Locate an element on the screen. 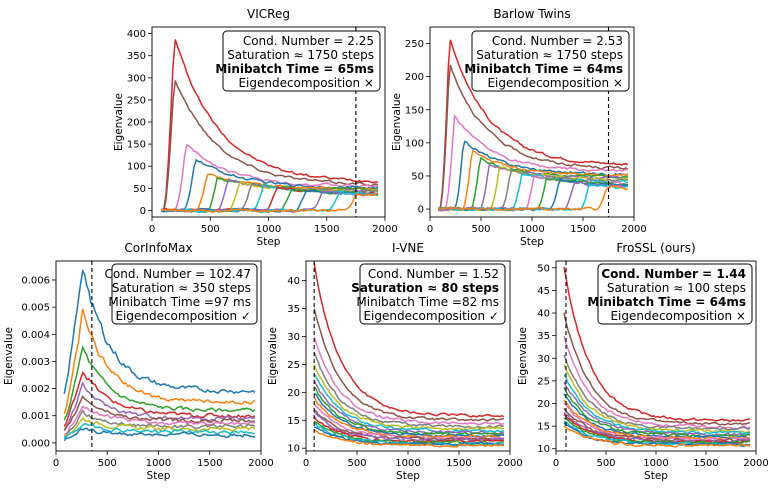 The width and height of the screenshot is (780, 494). series-line-λ15 is located at coordinates (270, 202).